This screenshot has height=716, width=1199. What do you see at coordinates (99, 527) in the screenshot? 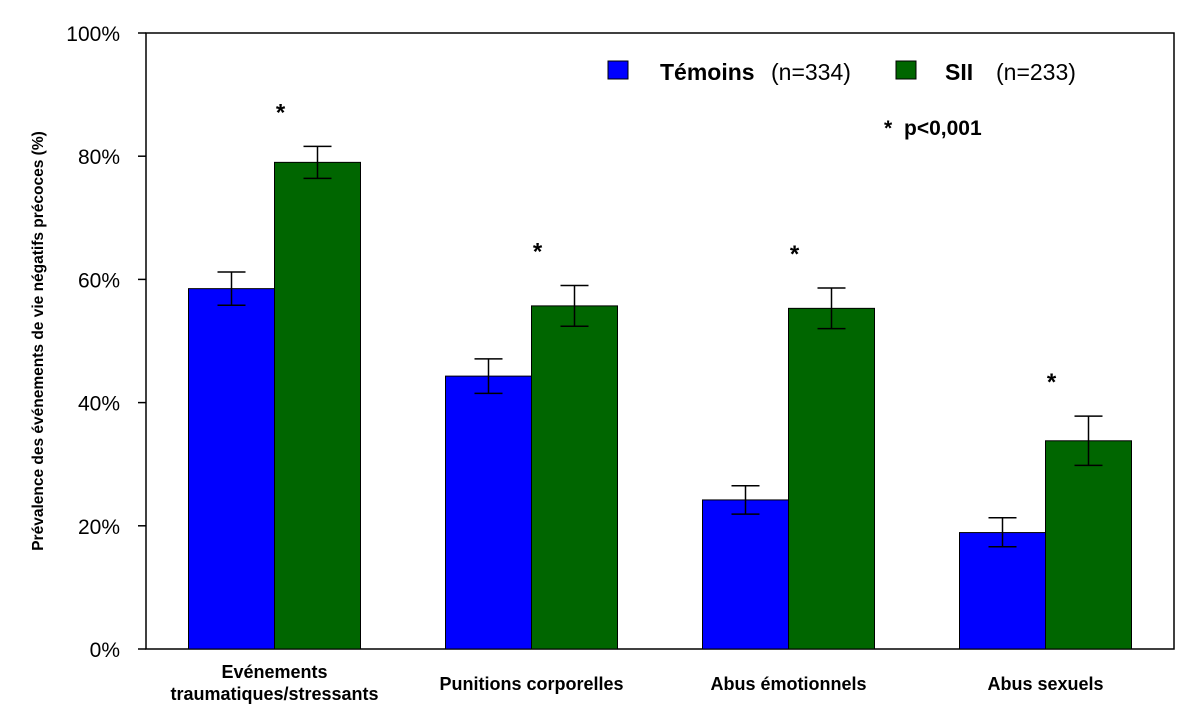
I see `y-tick-label: 20%` at bounding box center [99, 527].